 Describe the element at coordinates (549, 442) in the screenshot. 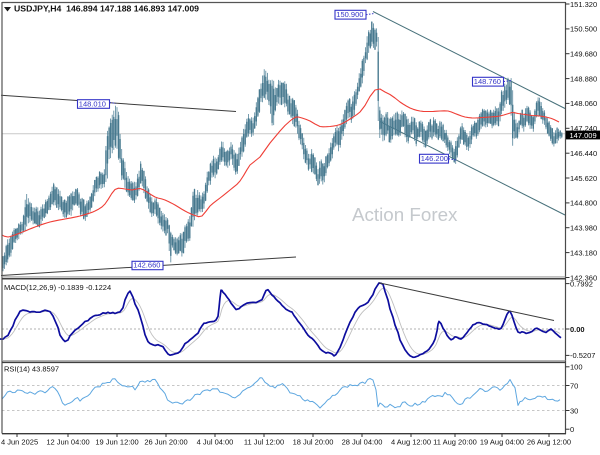

I see `svg-text: 26 Aug 12:00` at that location.